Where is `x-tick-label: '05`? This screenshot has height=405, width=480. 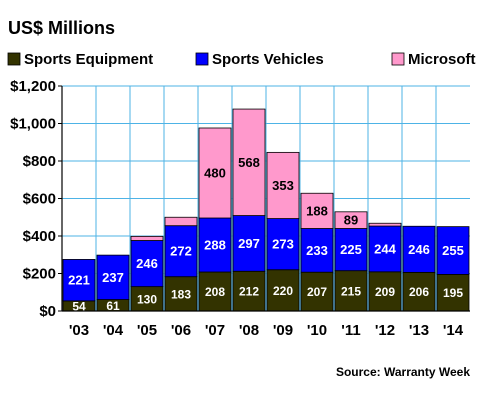
x-tick-label: '05 is located at coordinates (147, 330).